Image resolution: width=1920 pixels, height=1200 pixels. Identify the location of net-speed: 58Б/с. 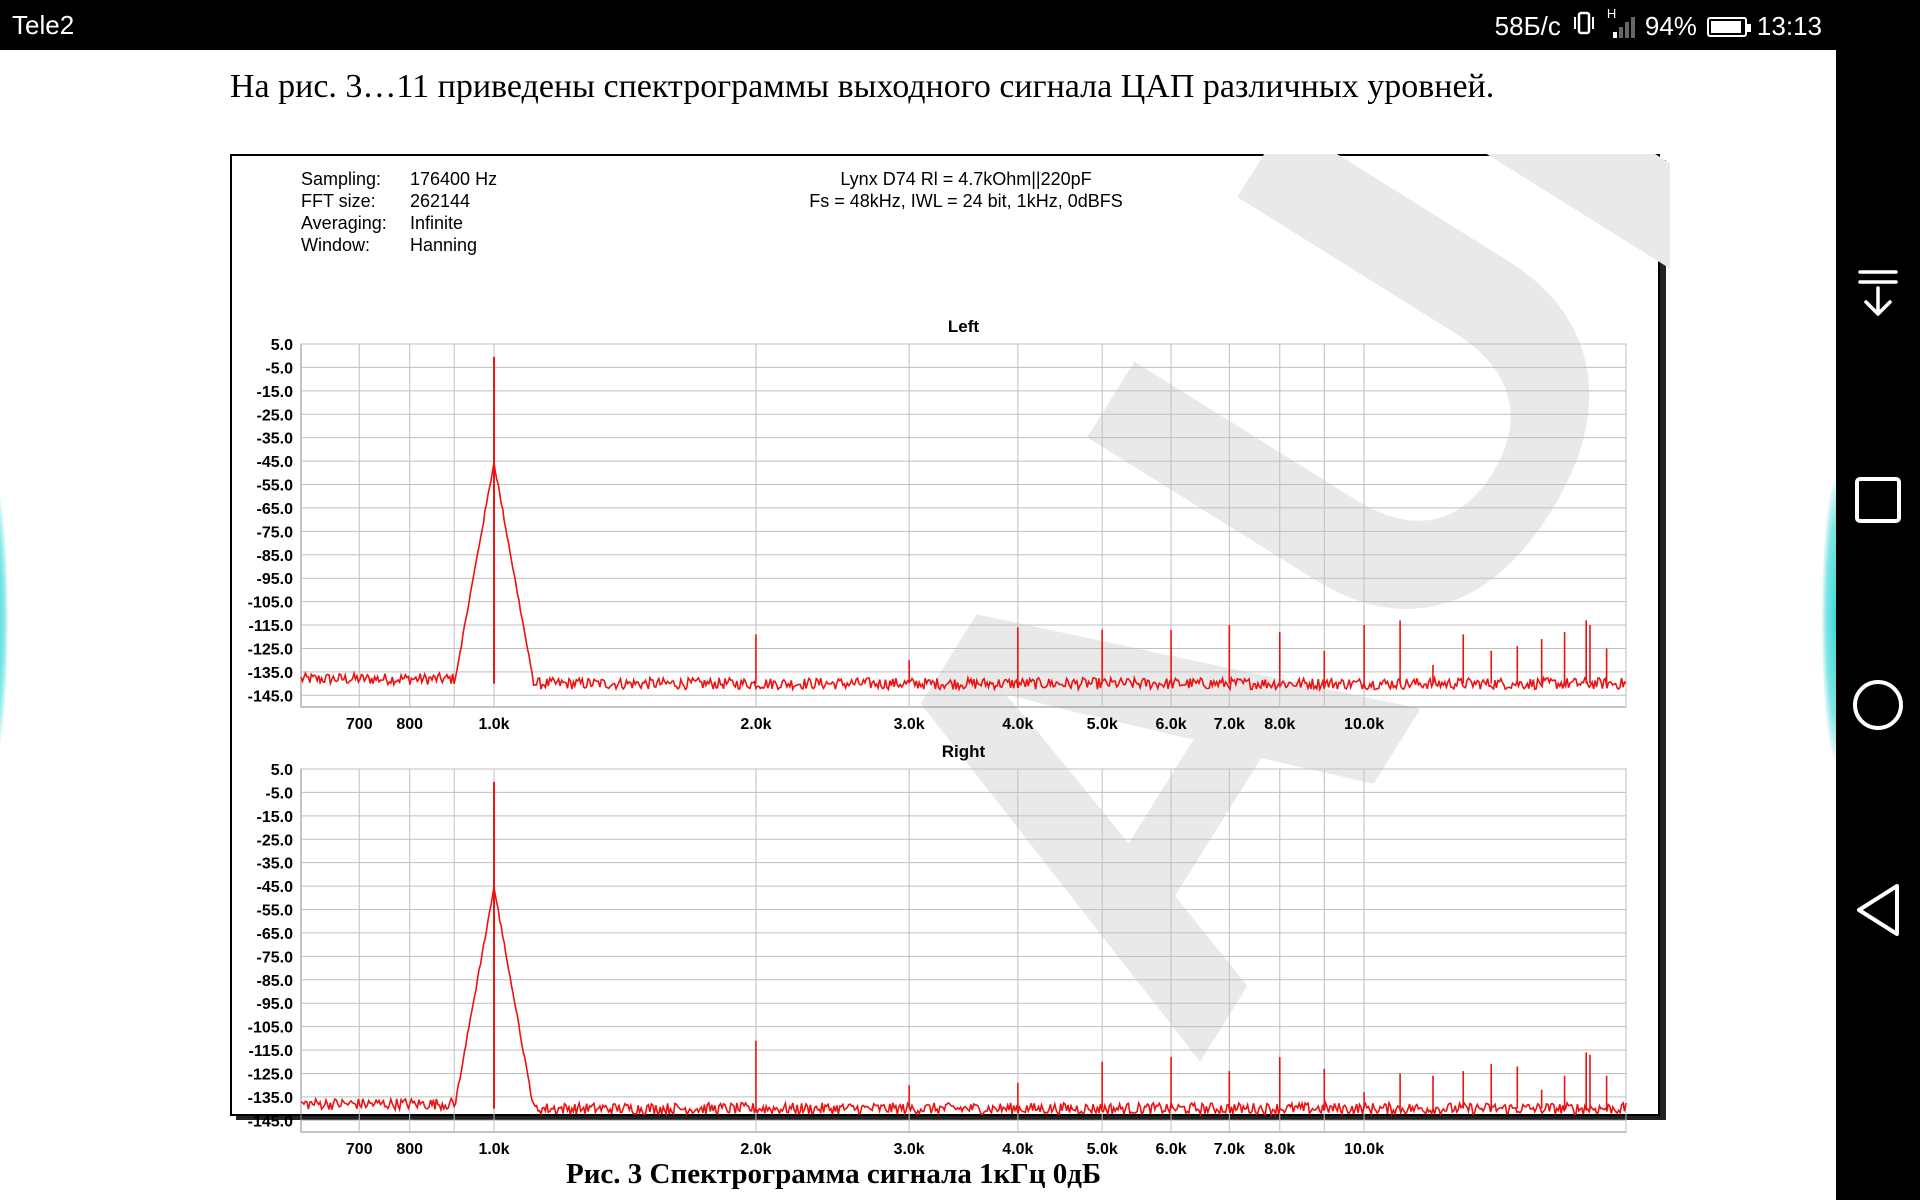
(1527, 26).